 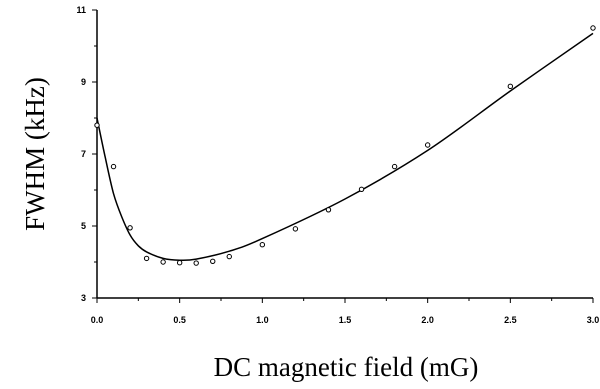 What do you see at coordinates (510, 320) in the screenshot?
I see `x-tick-label: 2.5` at bounding box center [510, 320].